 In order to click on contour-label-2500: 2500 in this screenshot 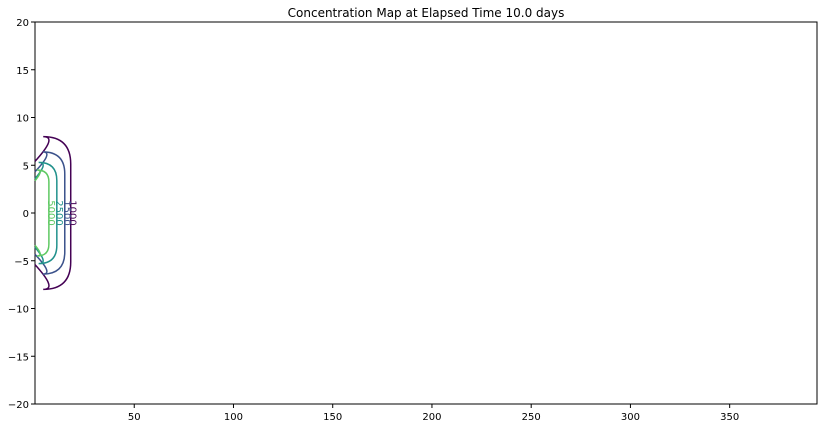, I will do `click(58, 212)`.